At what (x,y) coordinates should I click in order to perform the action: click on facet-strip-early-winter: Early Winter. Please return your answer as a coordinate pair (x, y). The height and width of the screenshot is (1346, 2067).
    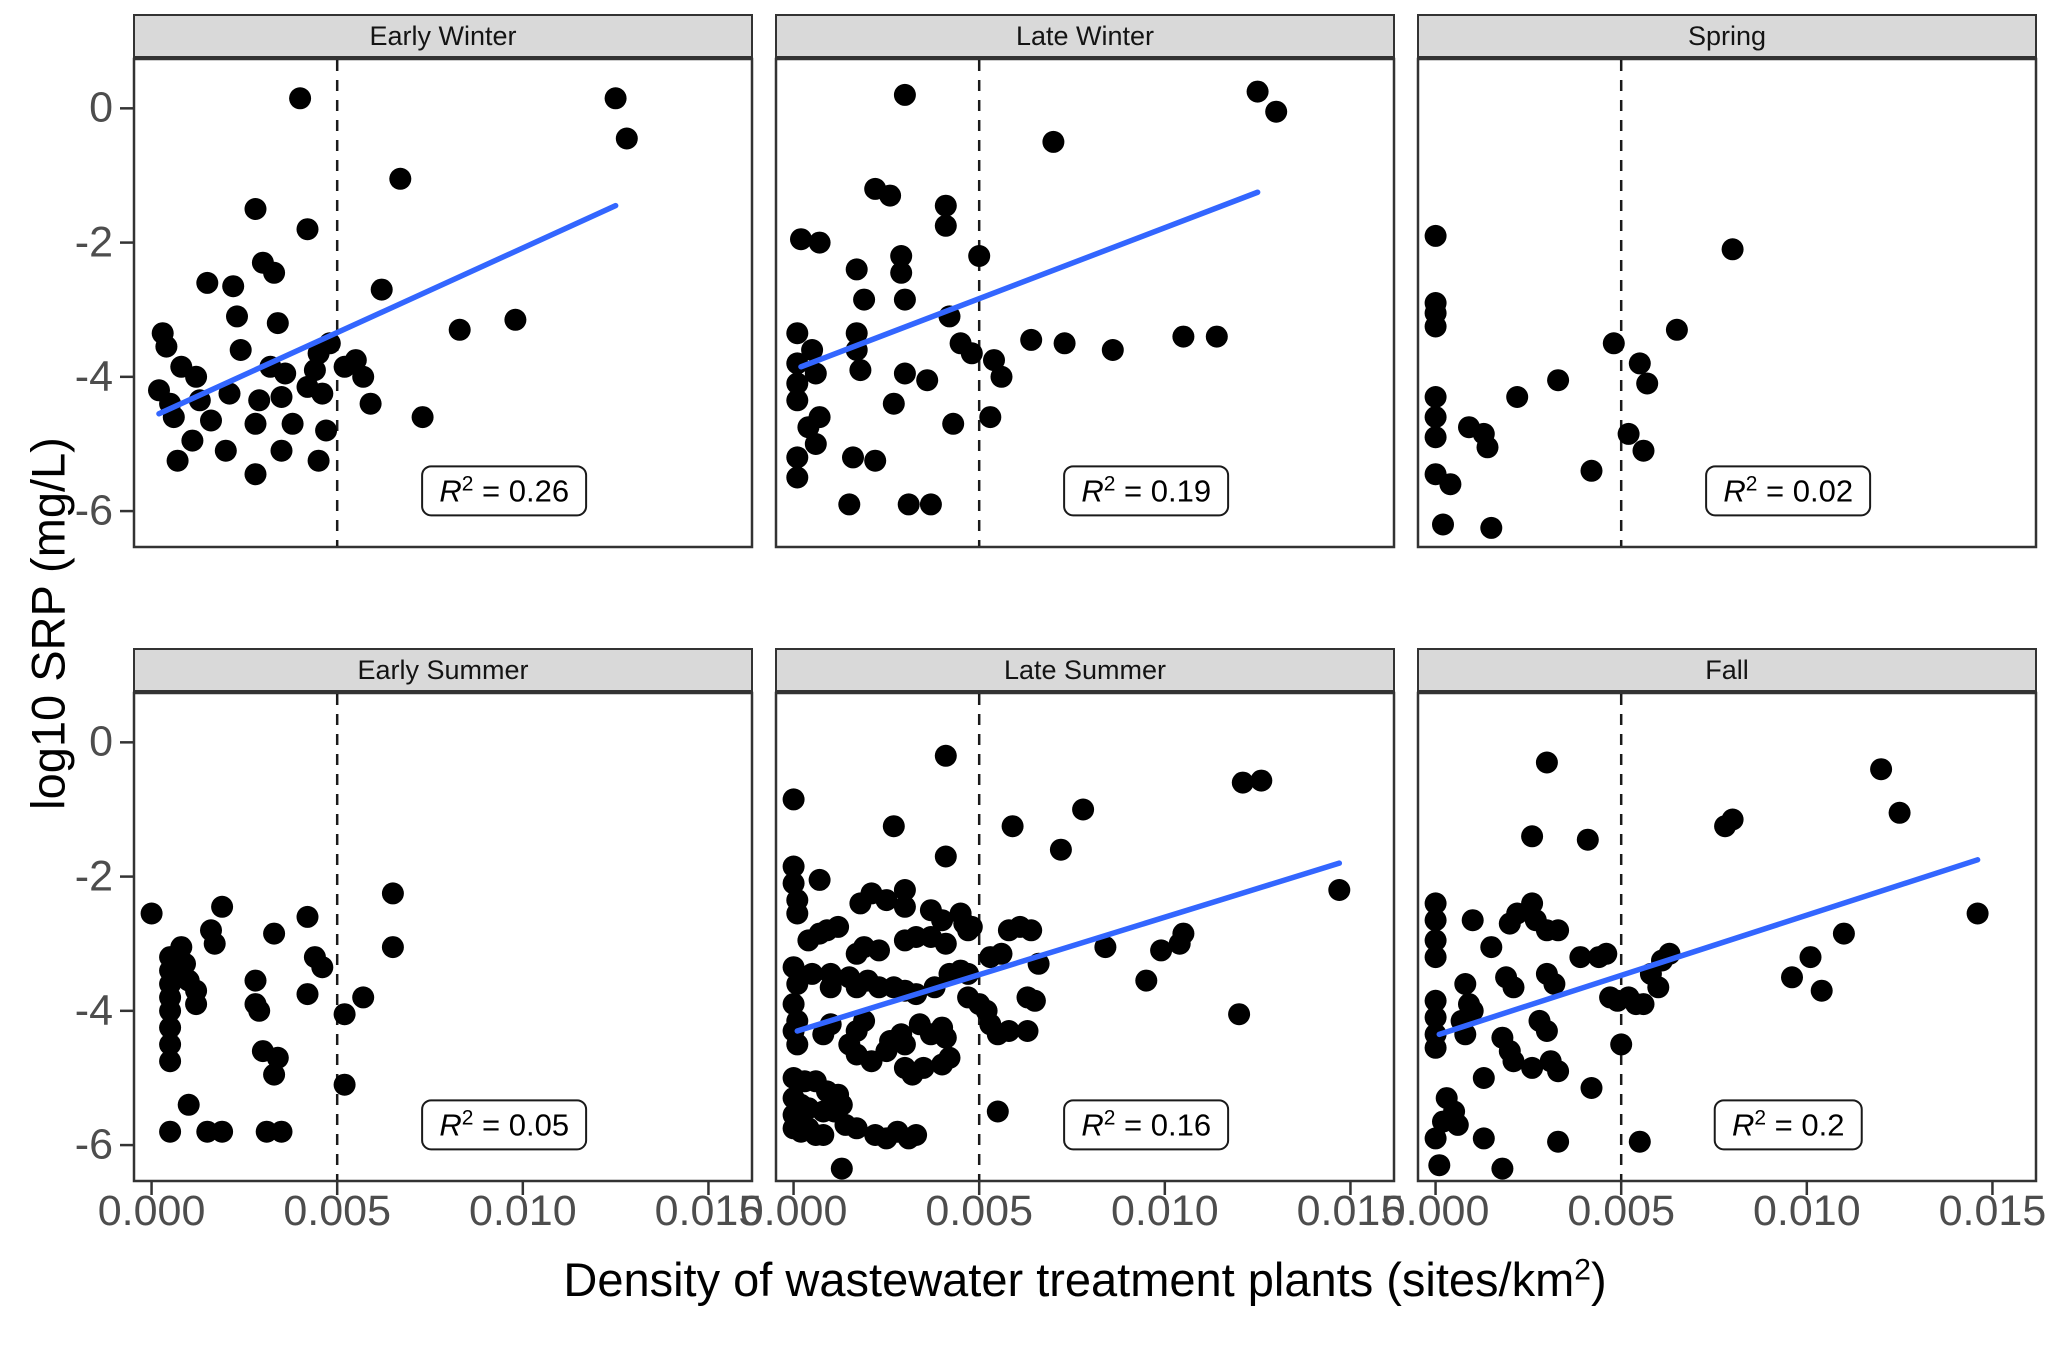
    Looking at the image, I should click on (443, 36).